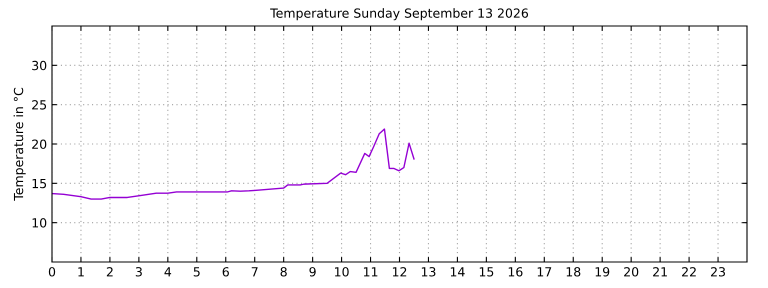 This screenshot has height=288, width=768. What do you see at coordinates (371, 271) in the screenshot?
I see `x-tick-label: 11` at bounding box center [371, 271].